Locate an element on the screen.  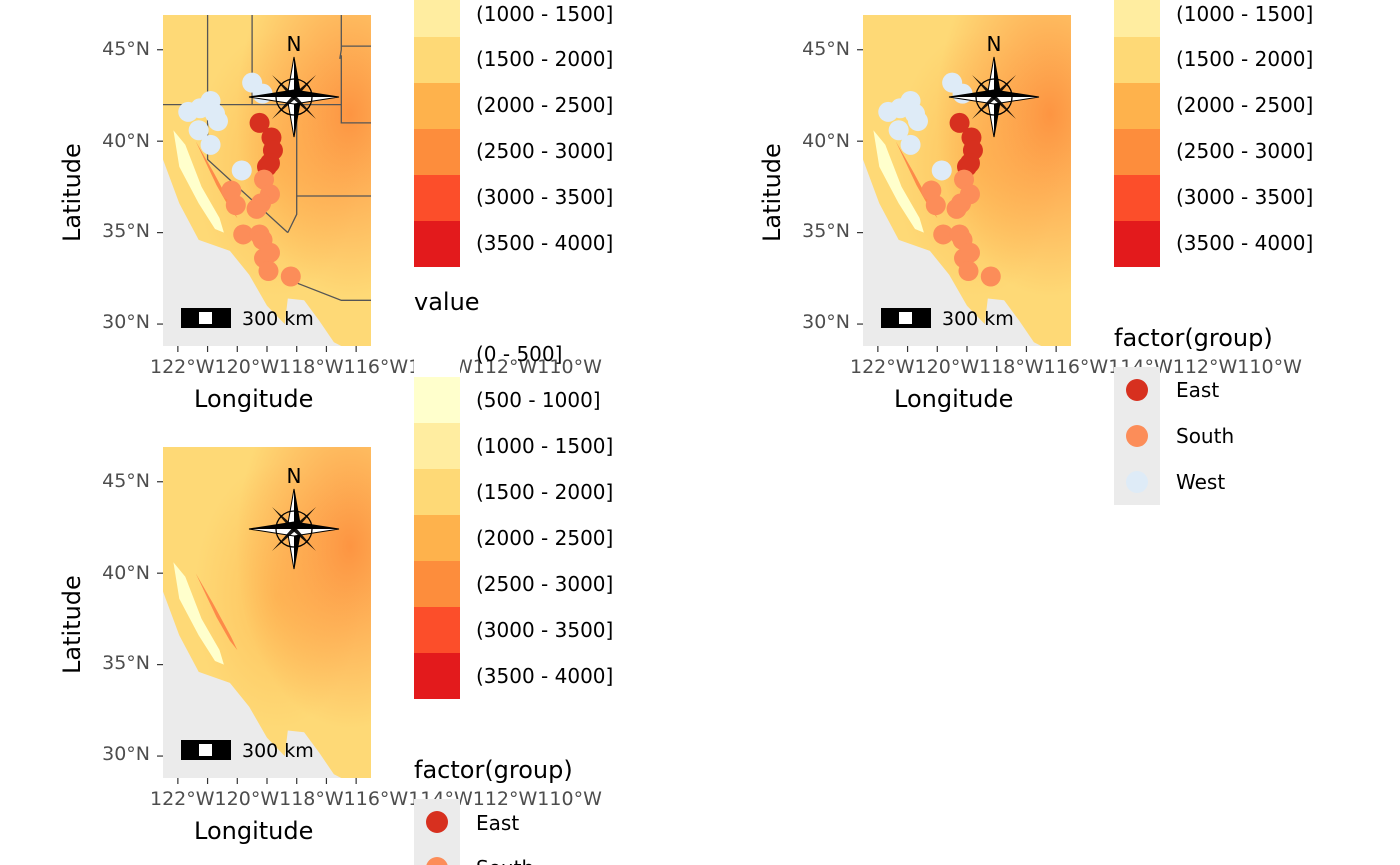
x-axis-title: Longitude is located at coordinates (254, 399).